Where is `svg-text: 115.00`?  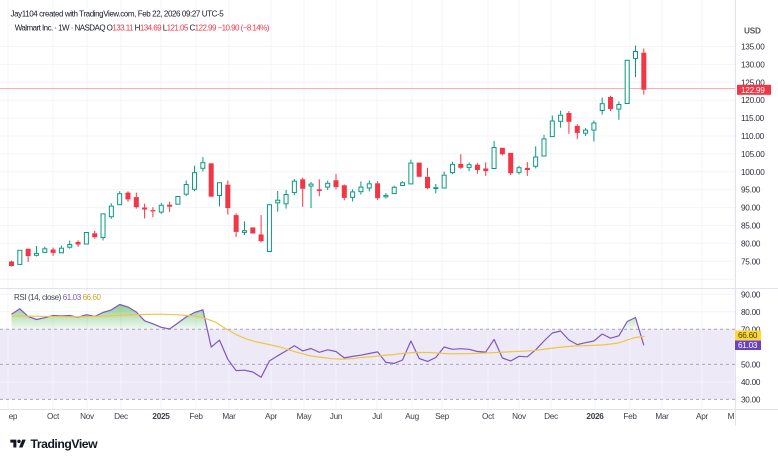
svg-text: 115.00 is located at coordinates (753, 118).